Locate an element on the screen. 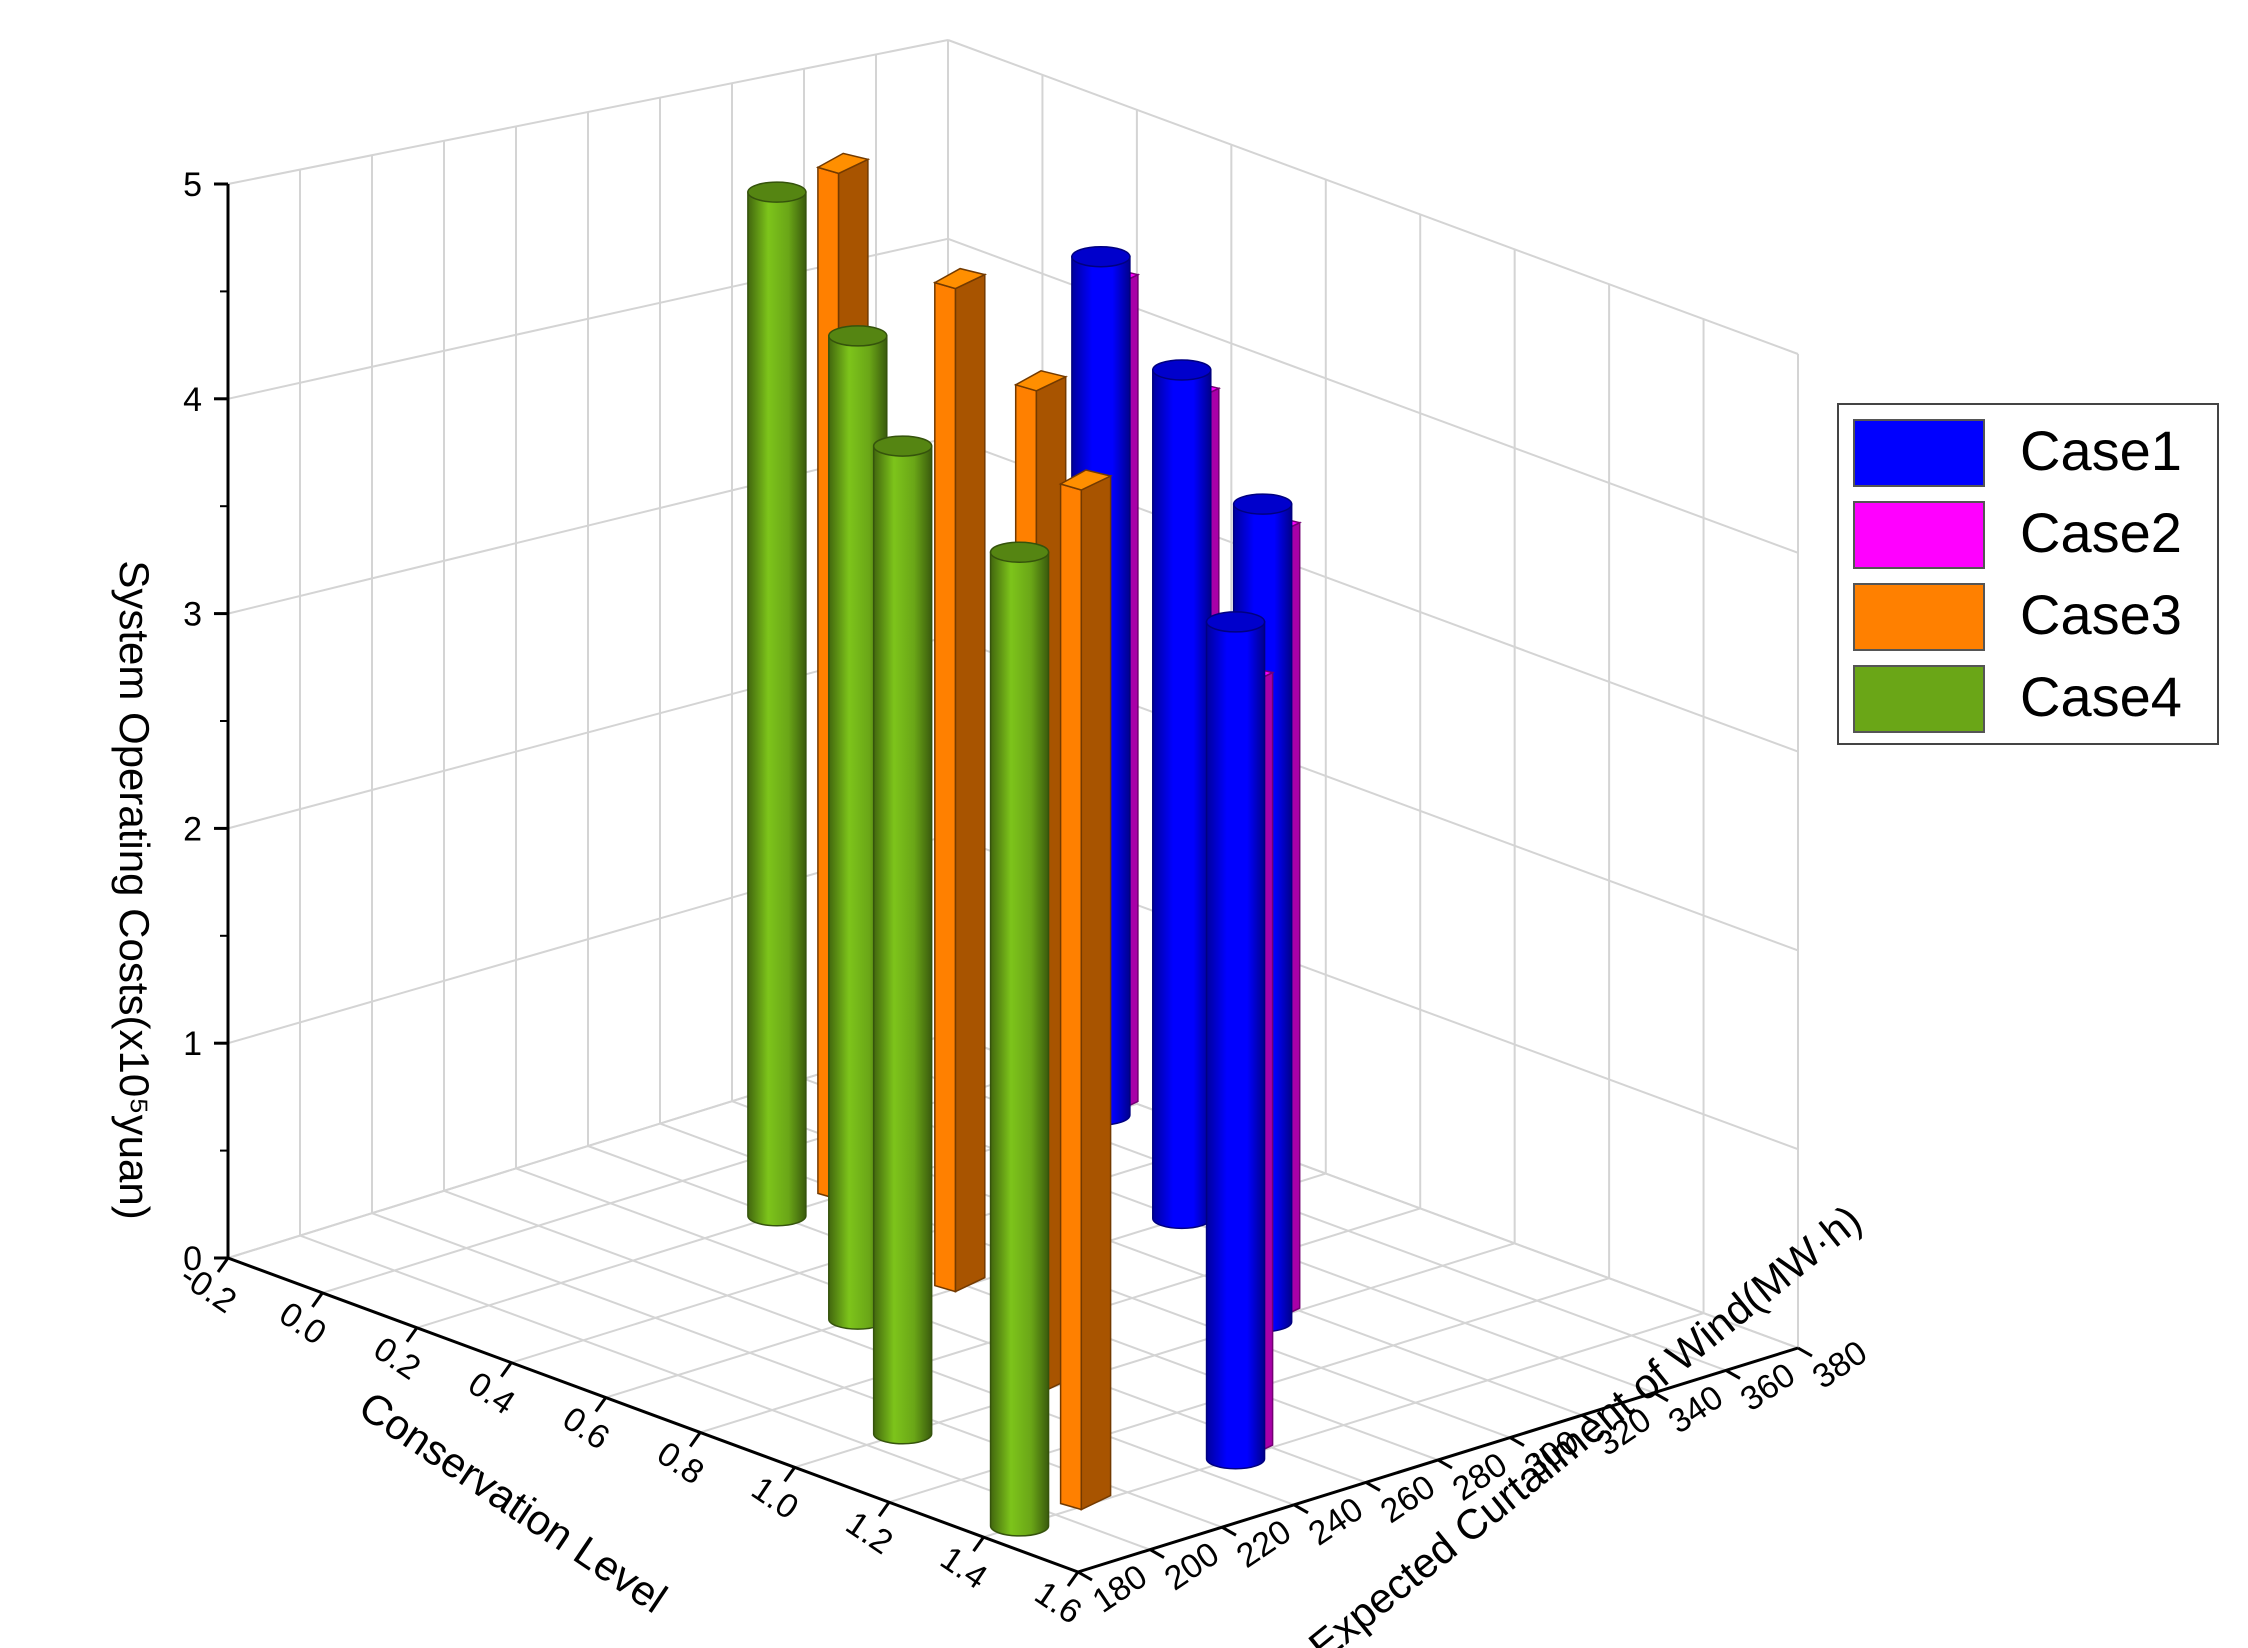 The width and height of the screenshot is (2248, 1648). x-tick-label: 0.6 is located at coordinates (586, 1428).